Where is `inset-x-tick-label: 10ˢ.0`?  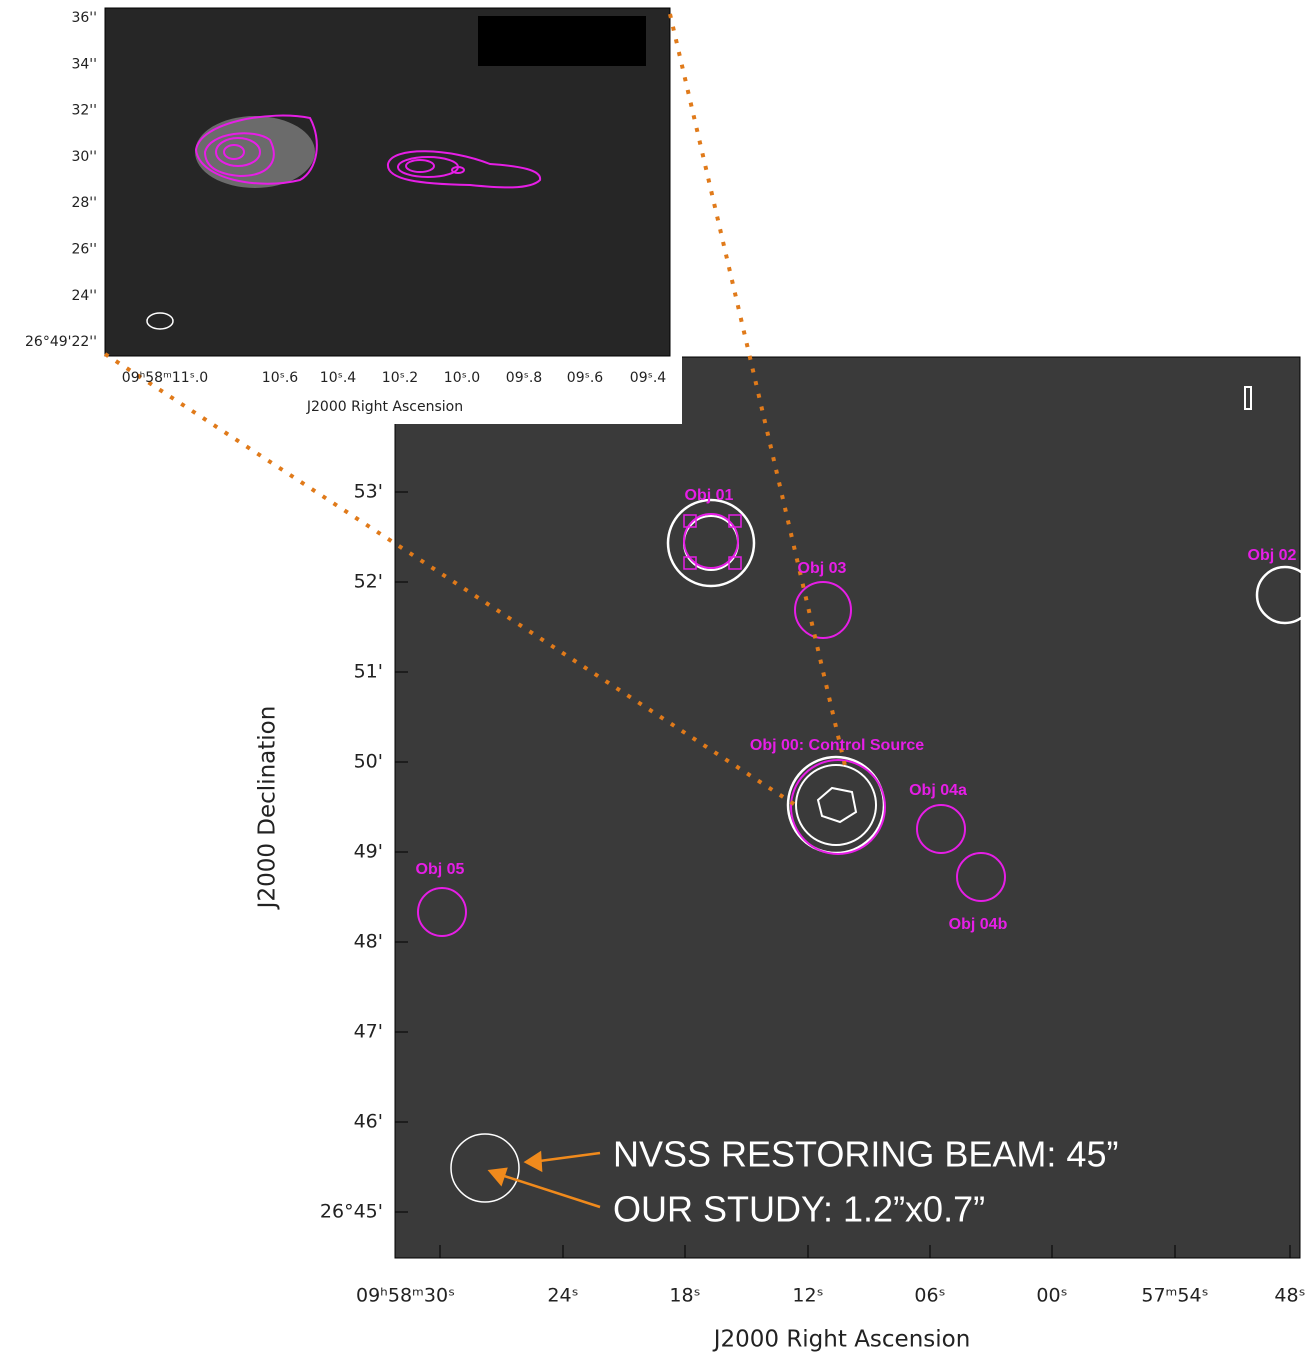
inset-x-tick-label: 10ˢ.0 is located at coordinates (462, 378).